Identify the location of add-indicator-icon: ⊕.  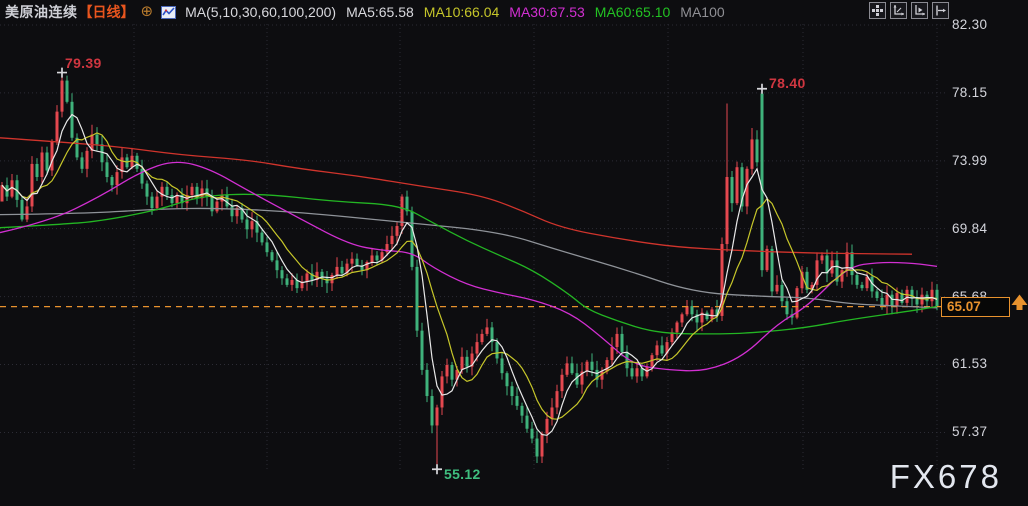
(147, 11).